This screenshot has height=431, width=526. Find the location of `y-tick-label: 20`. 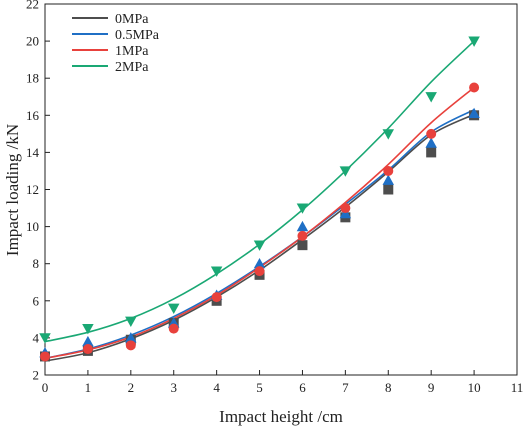

y-tick-label: 20 is located at coordinates (32, 41).